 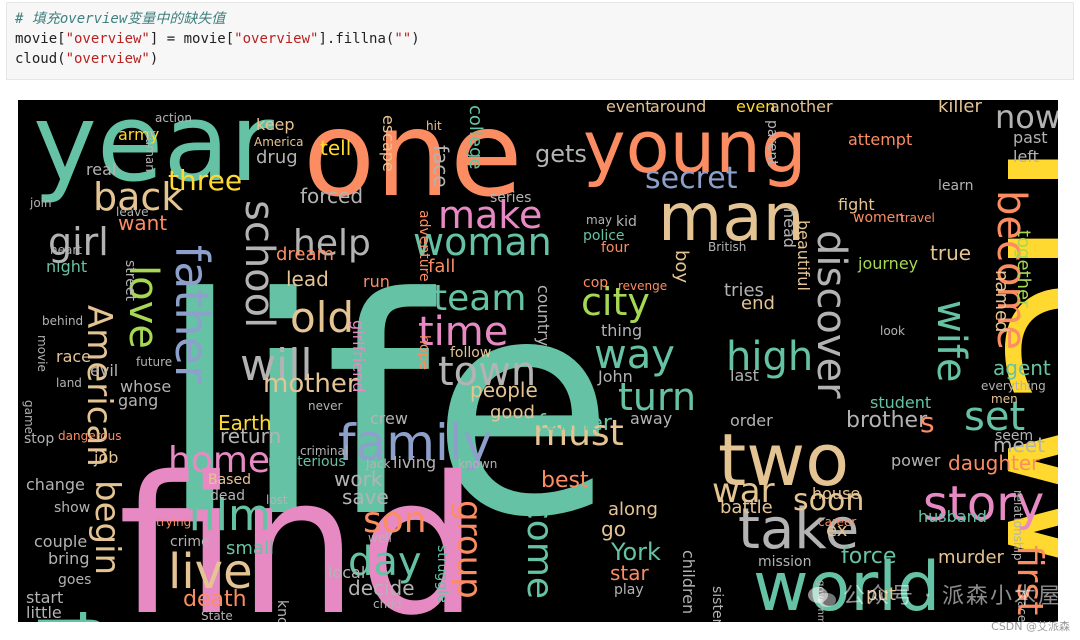 I want to click on word-three: three, so click(x=205, y=180).